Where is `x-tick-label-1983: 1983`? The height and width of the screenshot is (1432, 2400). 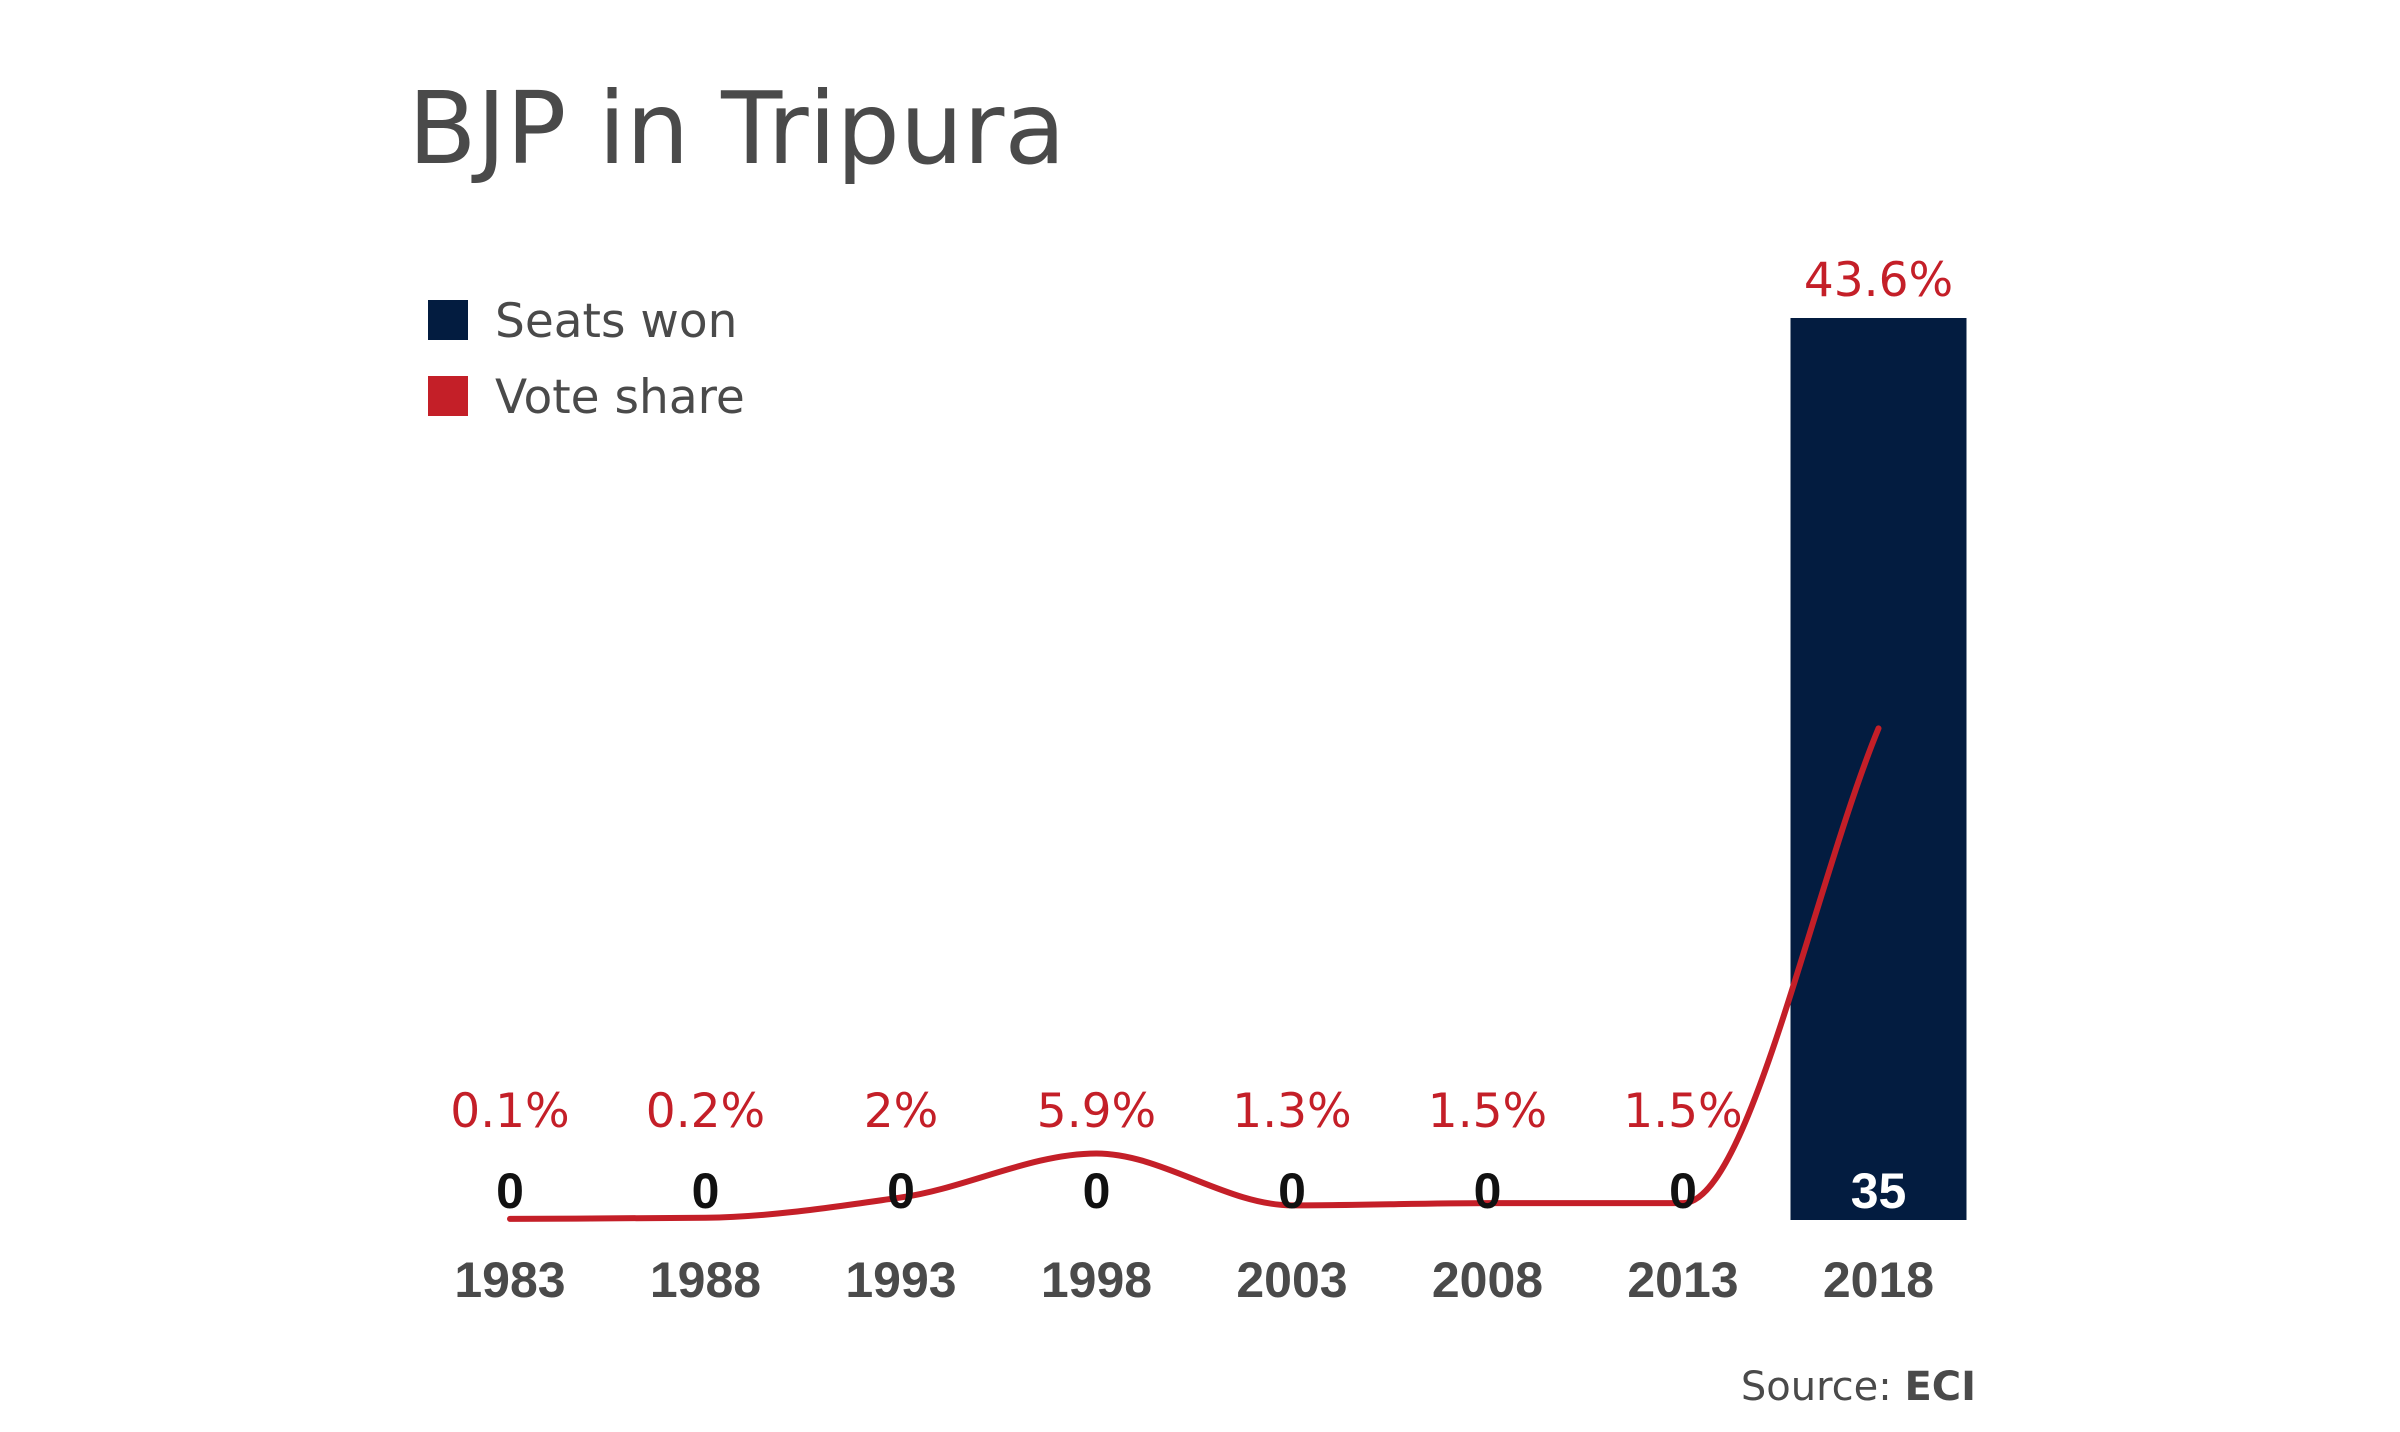
x-tick-label-1983: 1983 is located at coordinates (509, 1280).